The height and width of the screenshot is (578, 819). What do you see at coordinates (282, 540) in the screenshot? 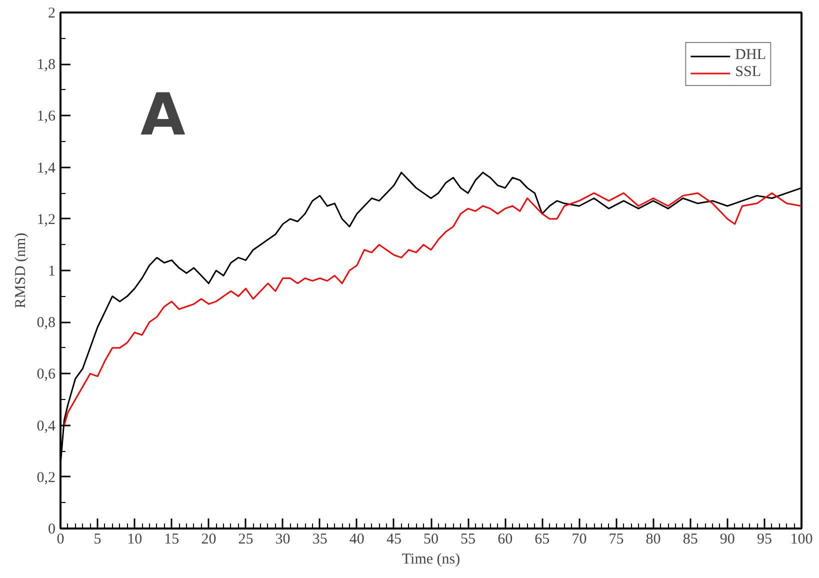
I see `x-tick-label: 30` at bounding box center [282, 540].